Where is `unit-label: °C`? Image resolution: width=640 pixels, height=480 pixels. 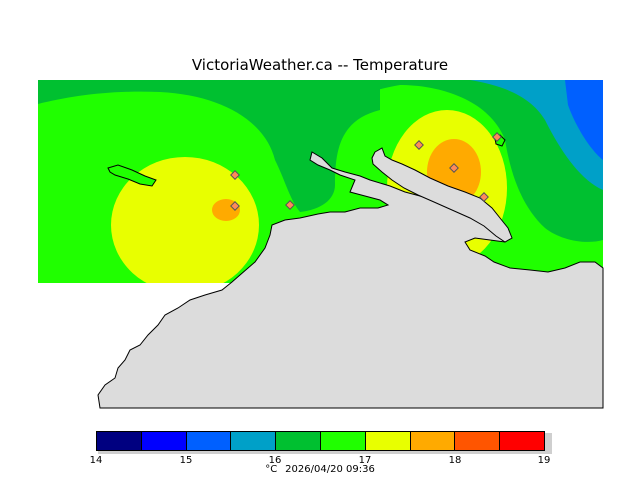 unit-label: °C is located at coordinates (271, 469).